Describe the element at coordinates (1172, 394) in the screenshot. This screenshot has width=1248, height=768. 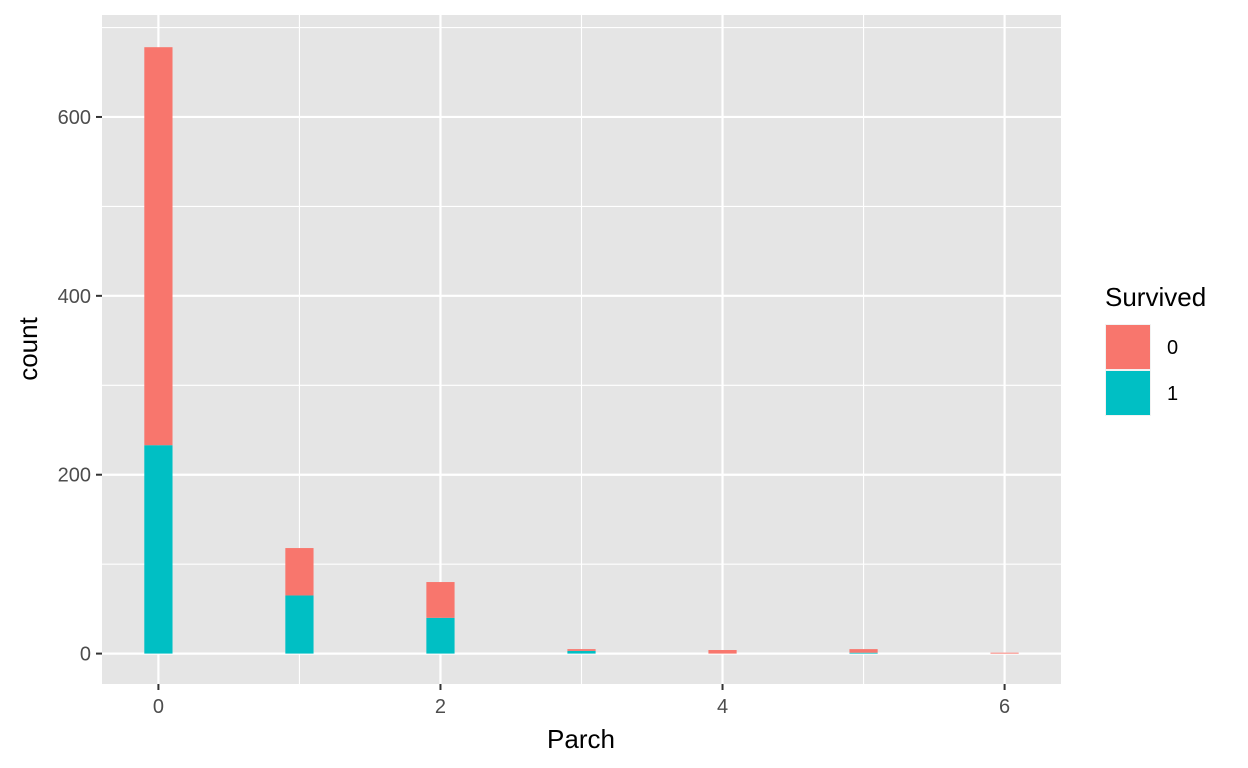
I see `legend-label-1: 1` at that location.